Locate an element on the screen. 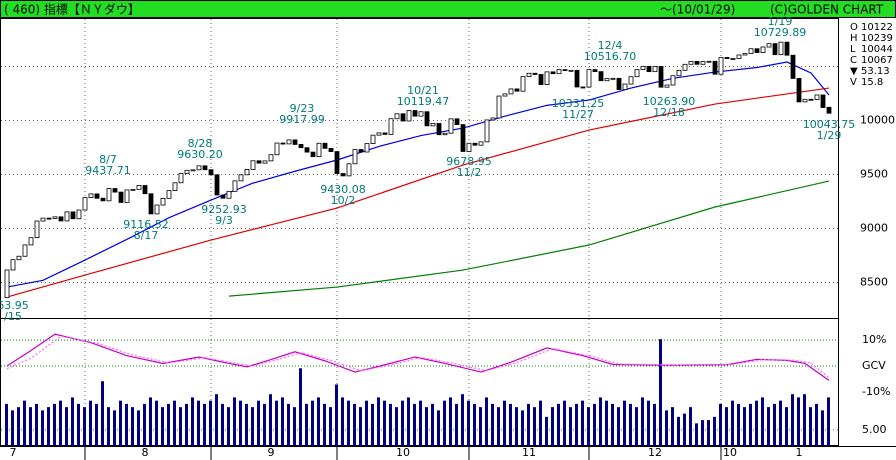 This screenshot has width=896, height=460. x-tick-label: 12 is located at coordinates (655, 452).